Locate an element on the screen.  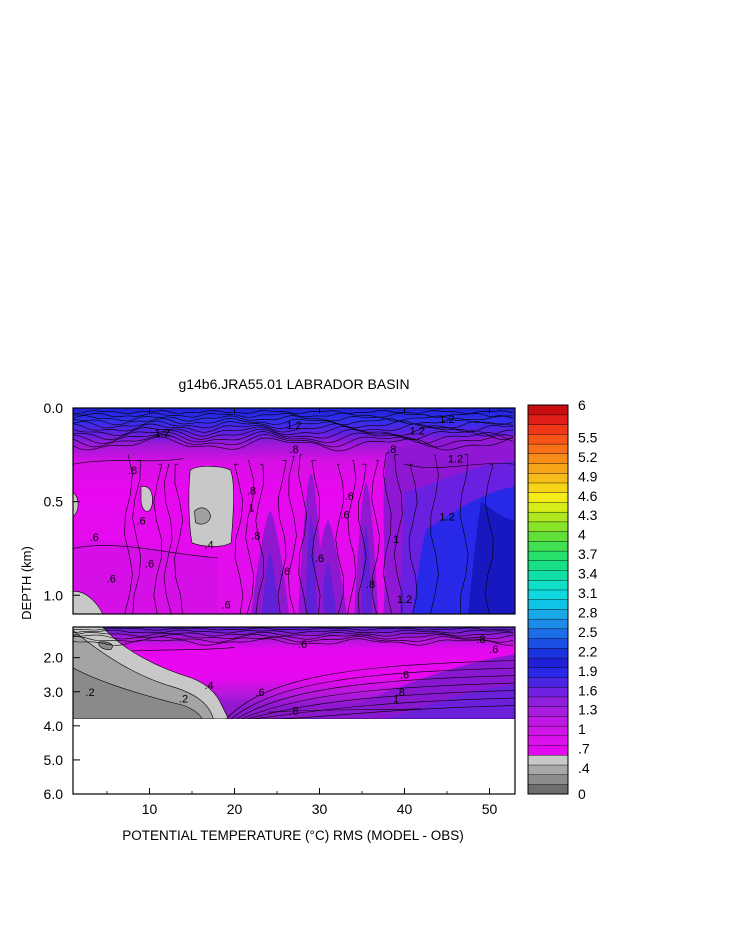
colorbar-label: 2.8 is located at coordinates (588, 612).